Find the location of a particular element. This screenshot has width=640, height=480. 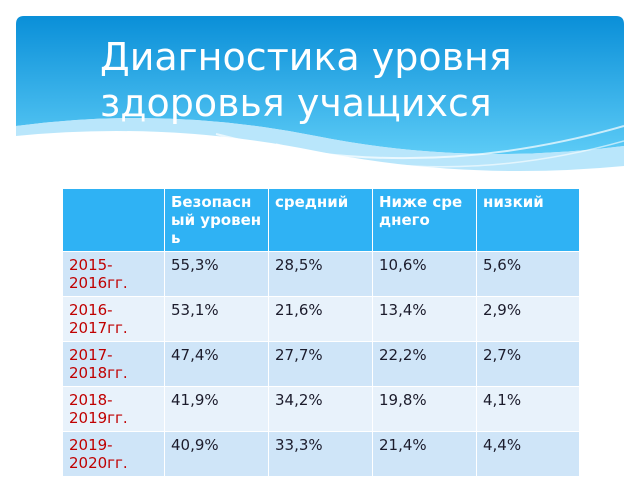

row-label: 2019-2020гг. is located at coordinates (113, 453).